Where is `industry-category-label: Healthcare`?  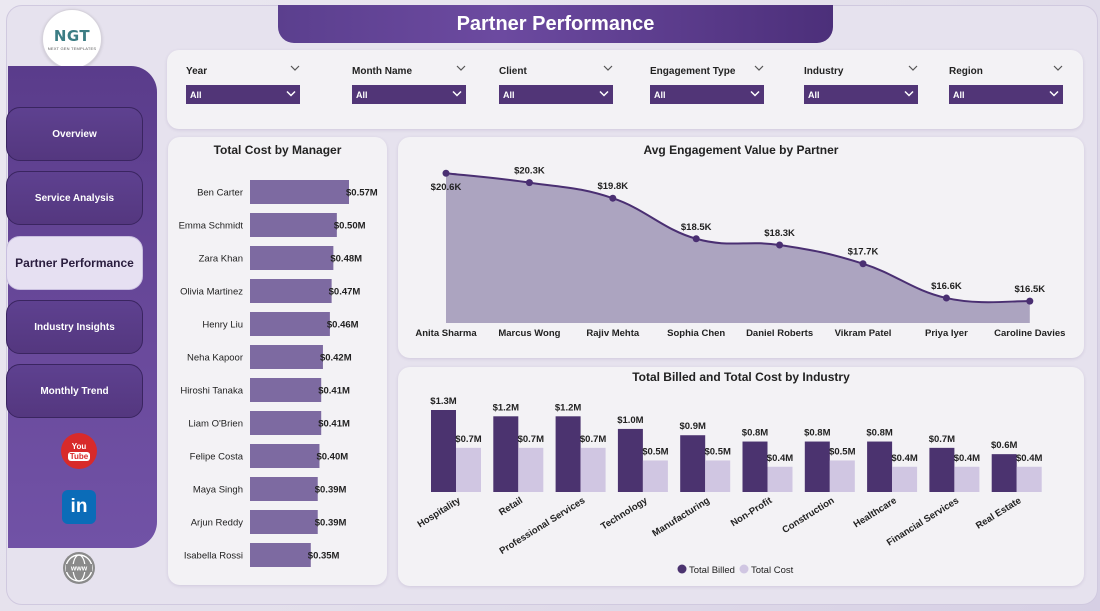 industry-category-label: Healthcare is located at coordinates (875, 512).